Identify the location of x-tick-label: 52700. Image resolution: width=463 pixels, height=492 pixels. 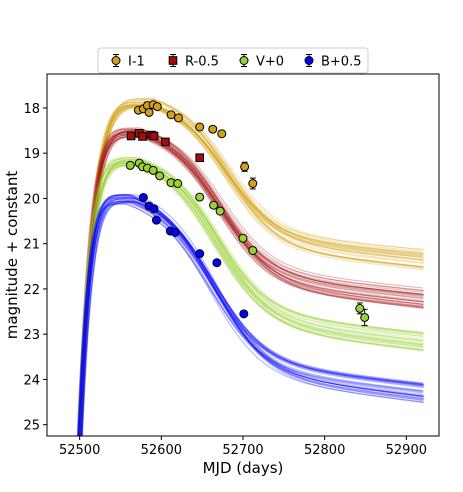
(242, 450).